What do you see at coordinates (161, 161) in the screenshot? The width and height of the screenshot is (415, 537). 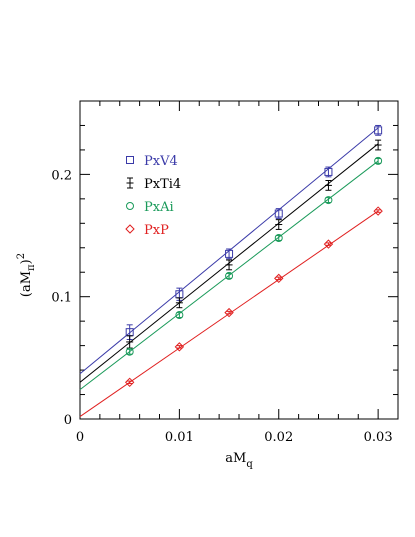 I see `legend-label: PxV4` at bounding box center [161, 161].